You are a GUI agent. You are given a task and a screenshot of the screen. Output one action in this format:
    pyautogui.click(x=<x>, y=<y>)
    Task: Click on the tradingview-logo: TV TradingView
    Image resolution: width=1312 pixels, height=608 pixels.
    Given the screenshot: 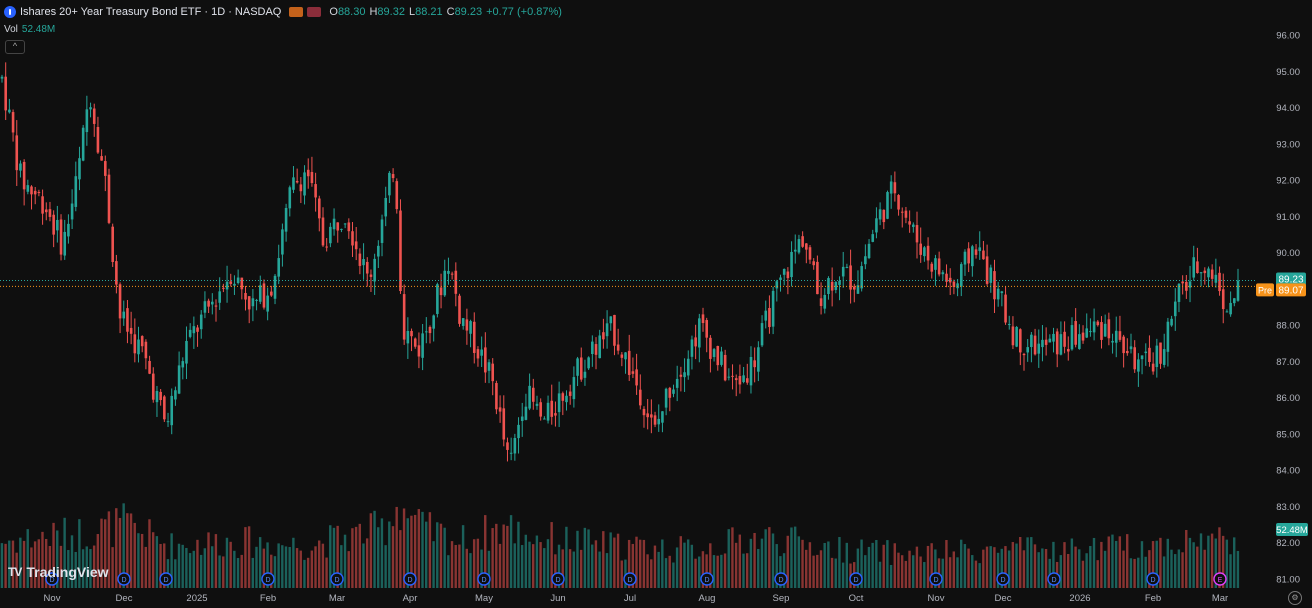 What is the action you would take?
    pyautogui.click(x=58, y=572)
    